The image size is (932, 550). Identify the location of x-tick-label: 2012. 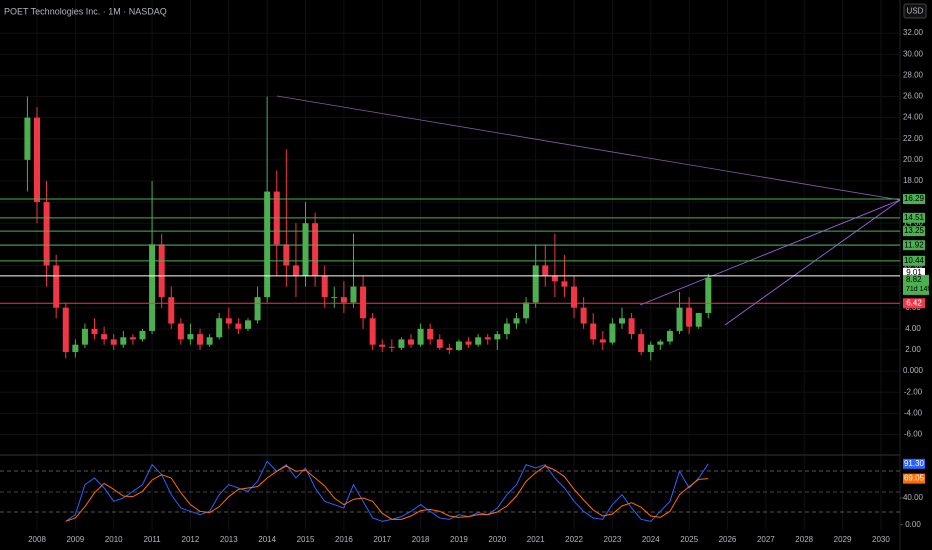
(191, 539).